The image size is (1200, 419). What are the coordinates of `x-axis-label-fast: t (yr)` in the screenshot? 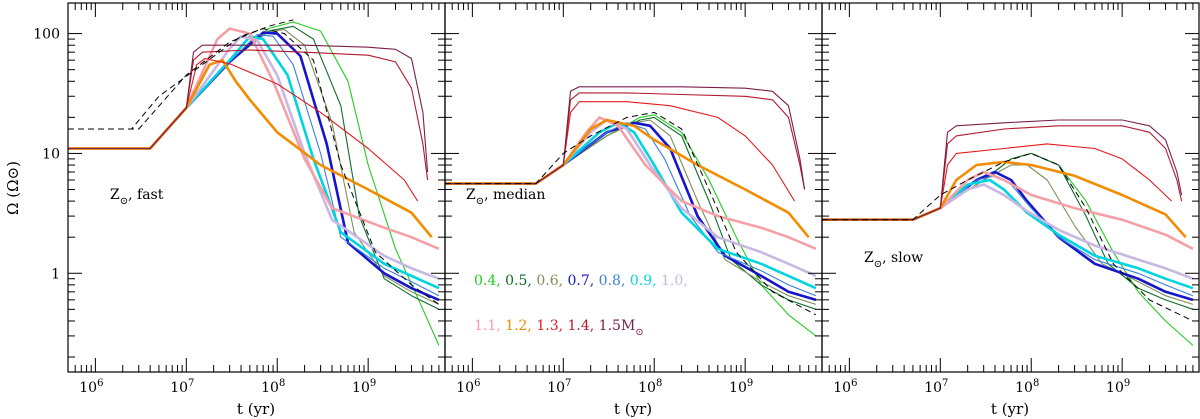 It's located at (256, 409).